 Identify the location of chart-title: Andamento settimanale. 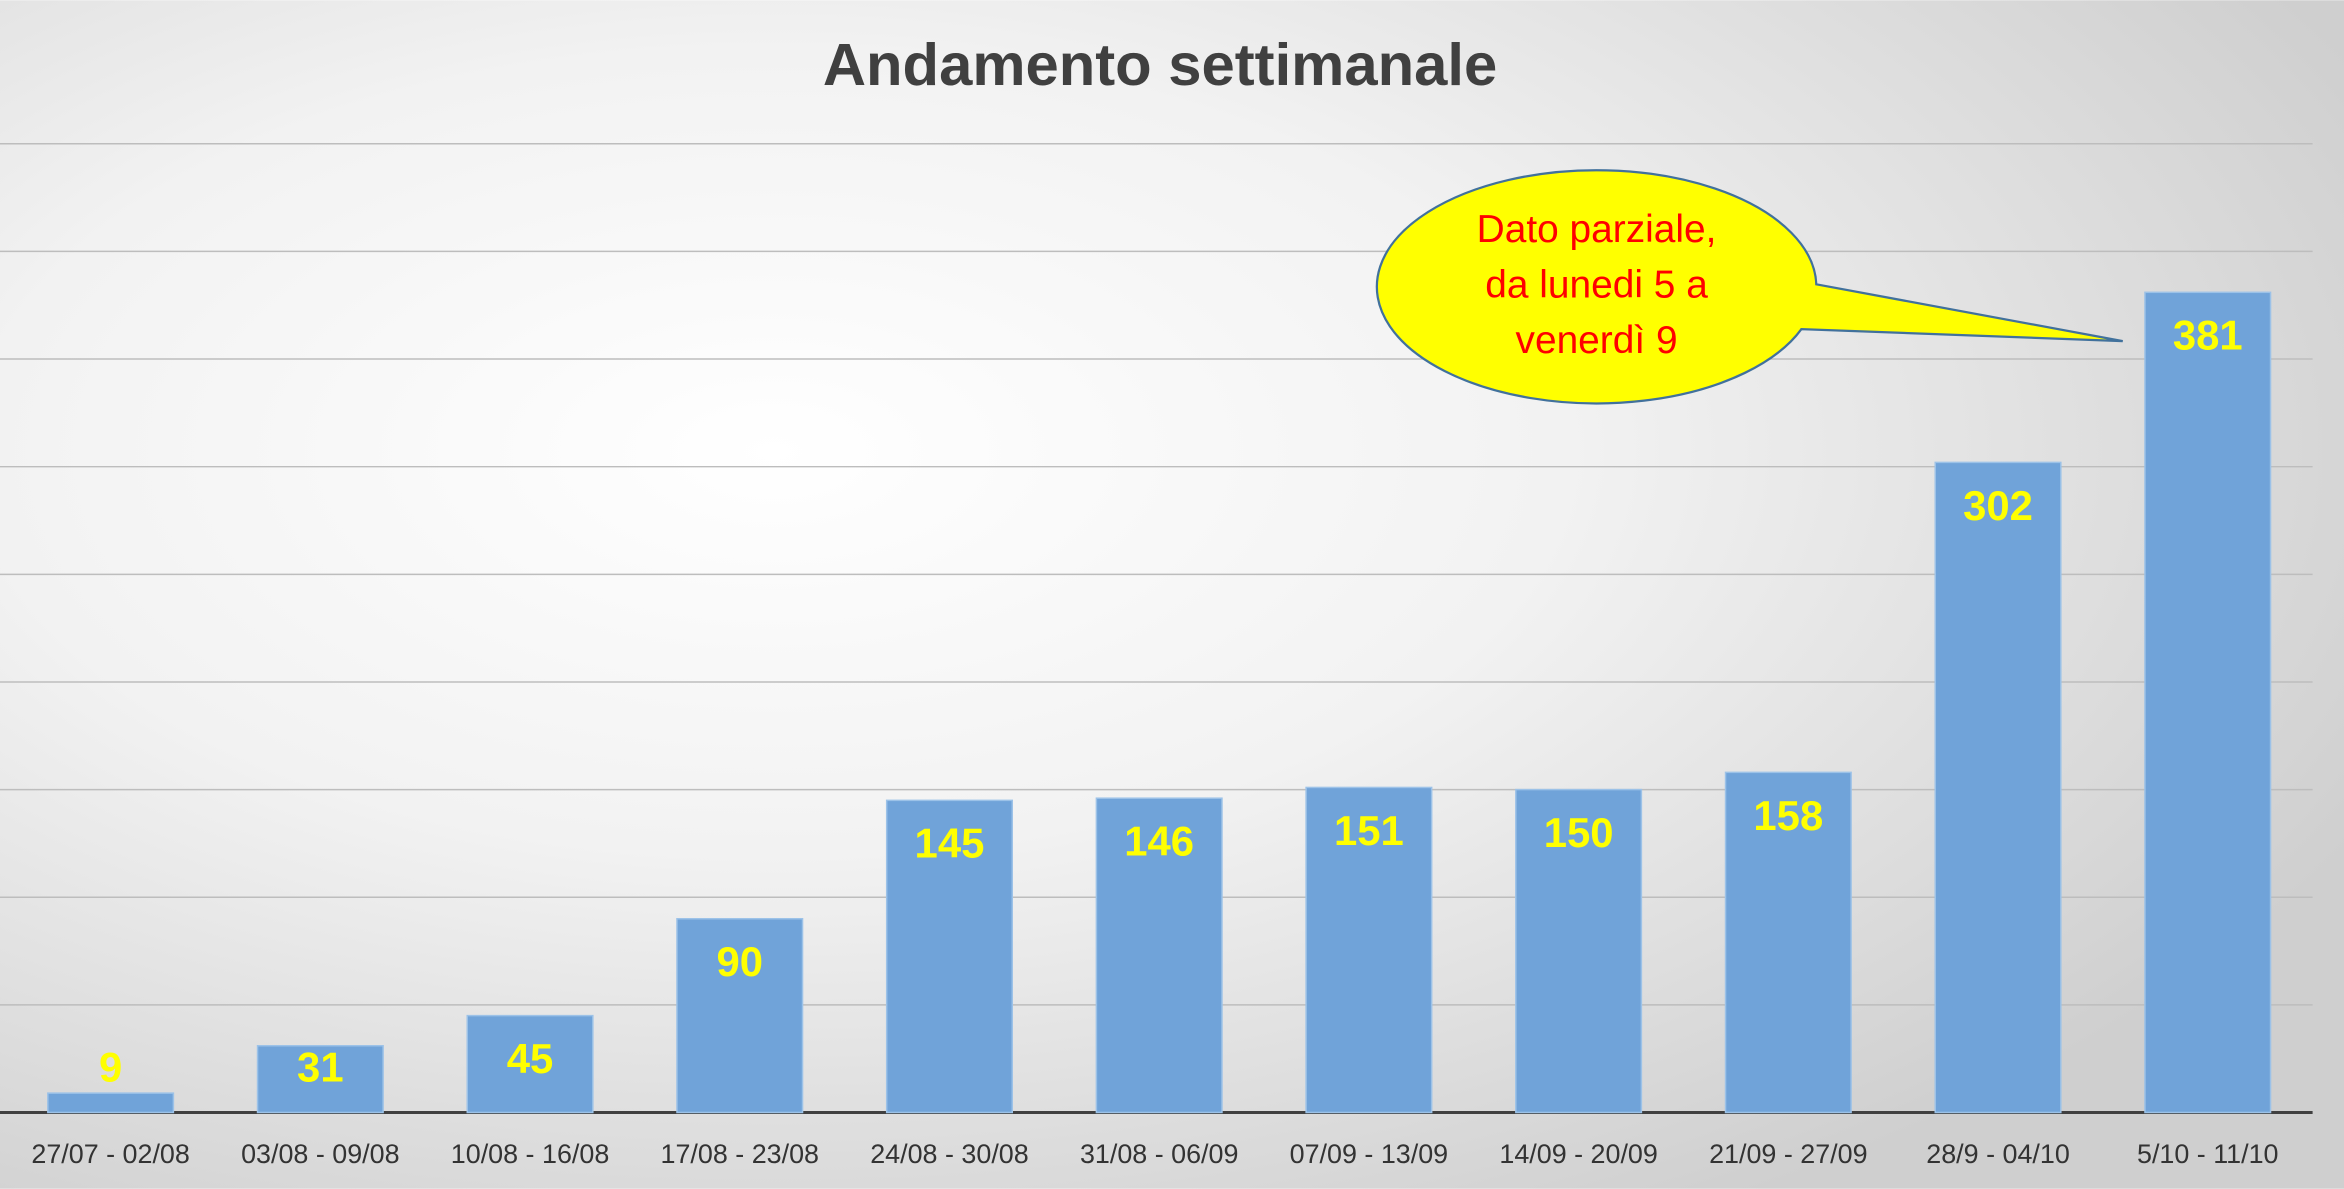
(1160, 64).